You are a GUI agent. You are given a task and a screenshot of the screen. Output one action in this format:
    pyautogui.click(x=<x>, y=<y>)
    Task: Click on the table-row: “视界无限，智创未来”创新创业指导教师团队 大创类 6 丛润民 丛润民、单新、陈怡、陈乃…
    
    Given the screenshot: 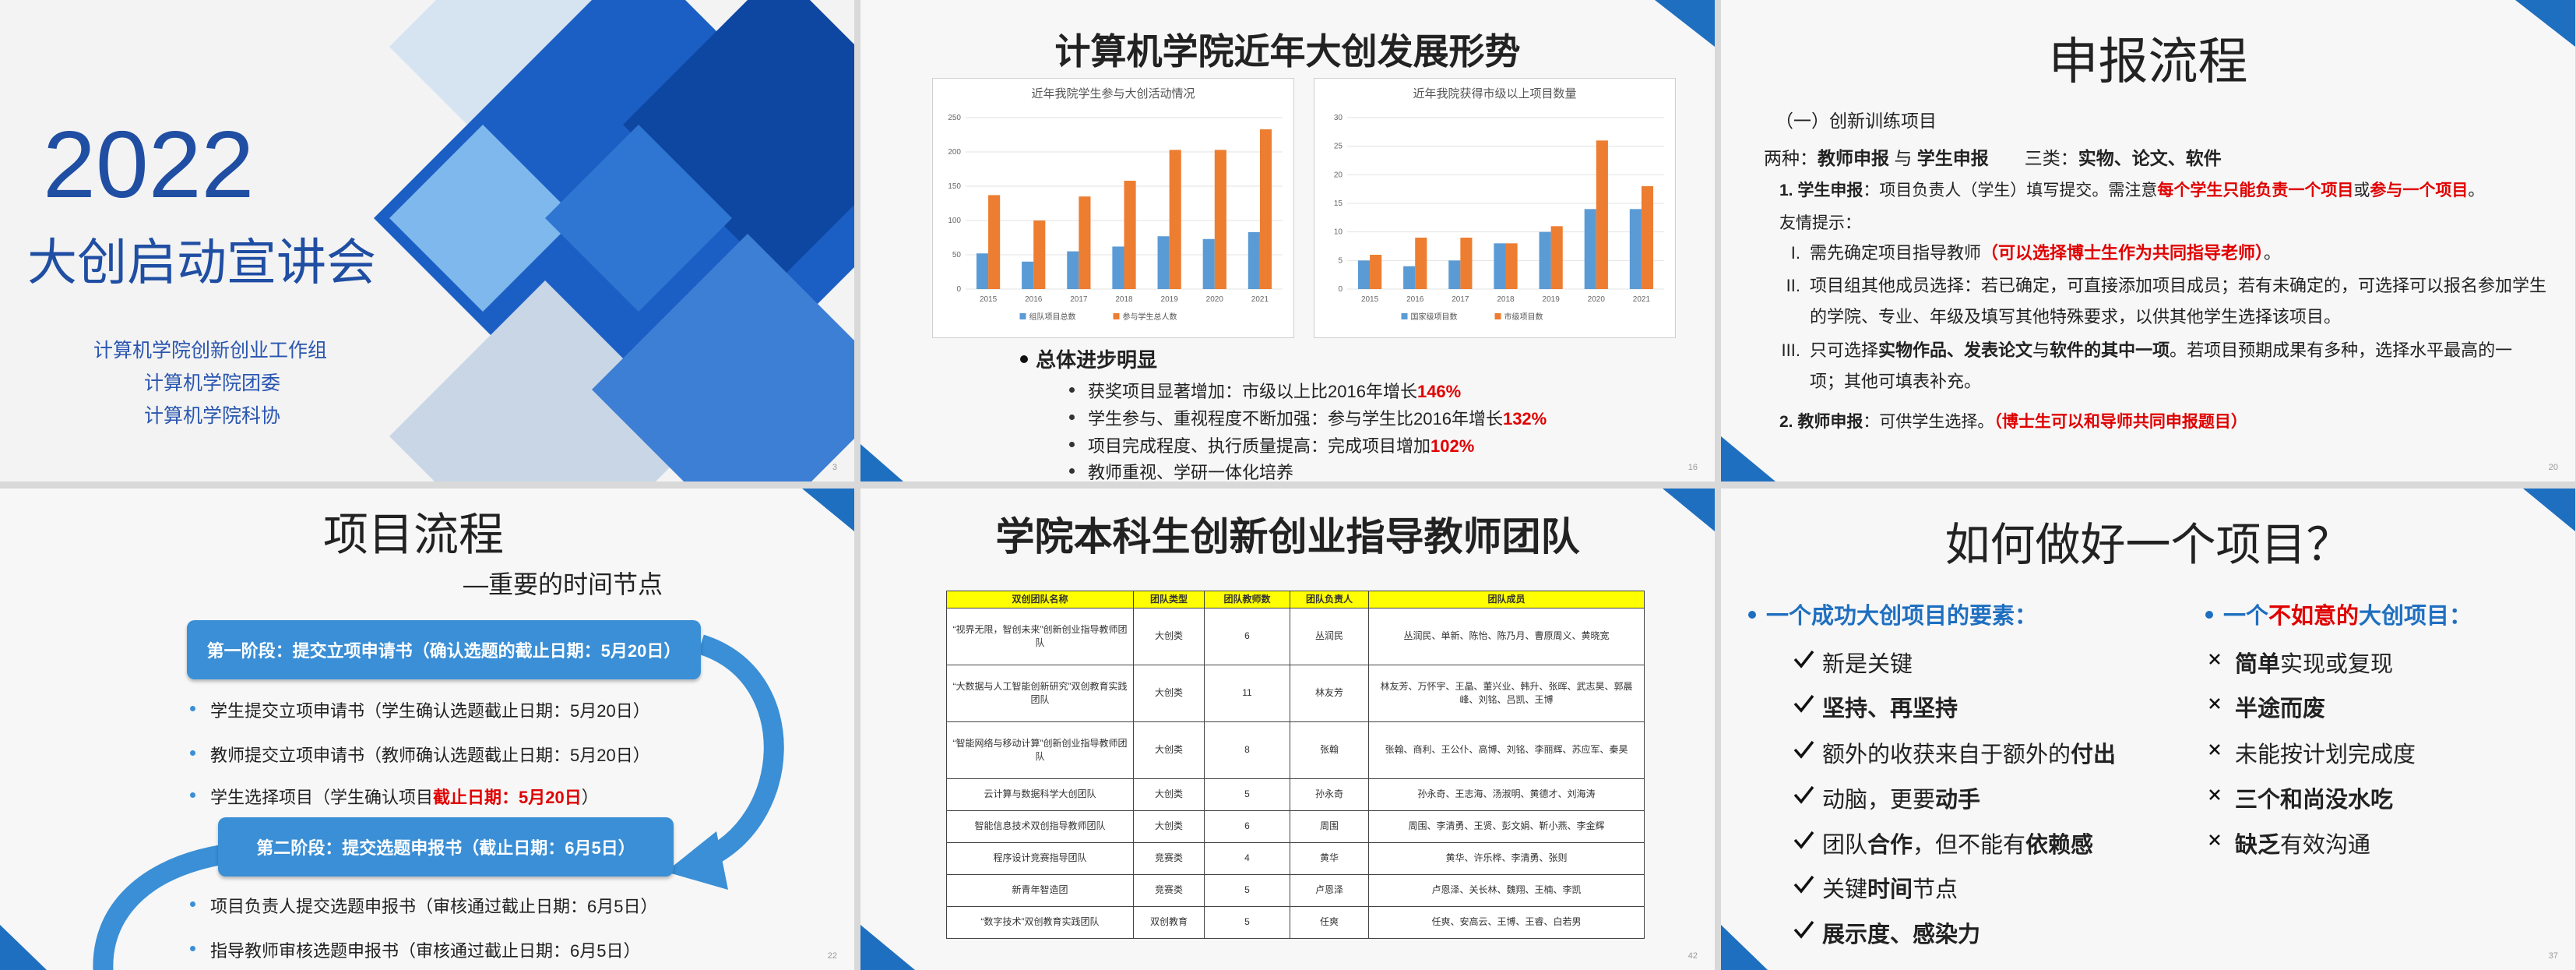 What is the action you would take?
    pyautogui.click(x=1295, y=636)
    